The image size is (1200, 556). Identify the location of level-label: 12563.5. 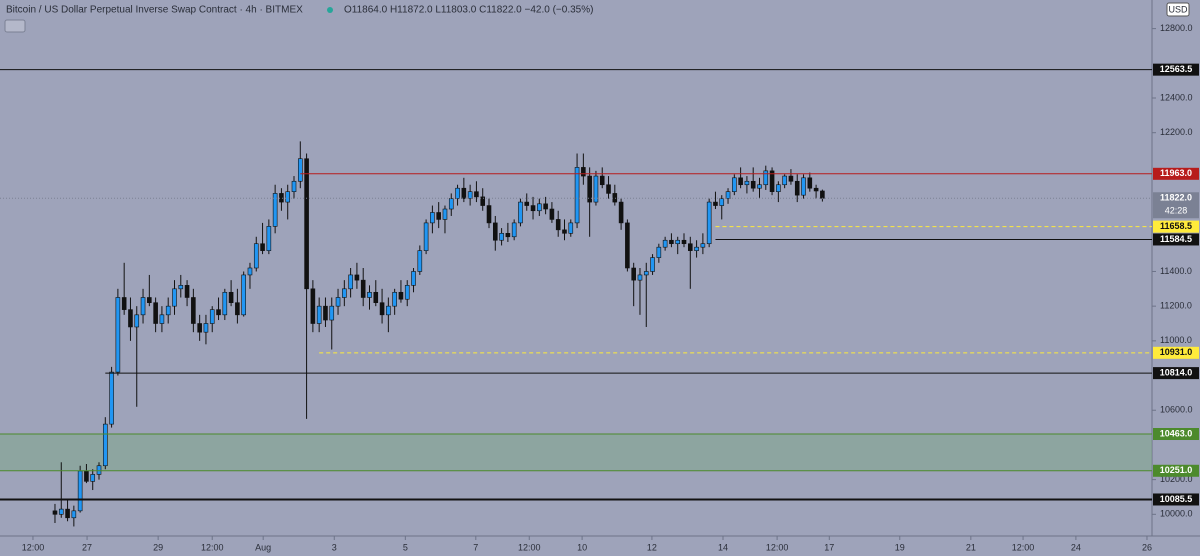
(1176, 69).